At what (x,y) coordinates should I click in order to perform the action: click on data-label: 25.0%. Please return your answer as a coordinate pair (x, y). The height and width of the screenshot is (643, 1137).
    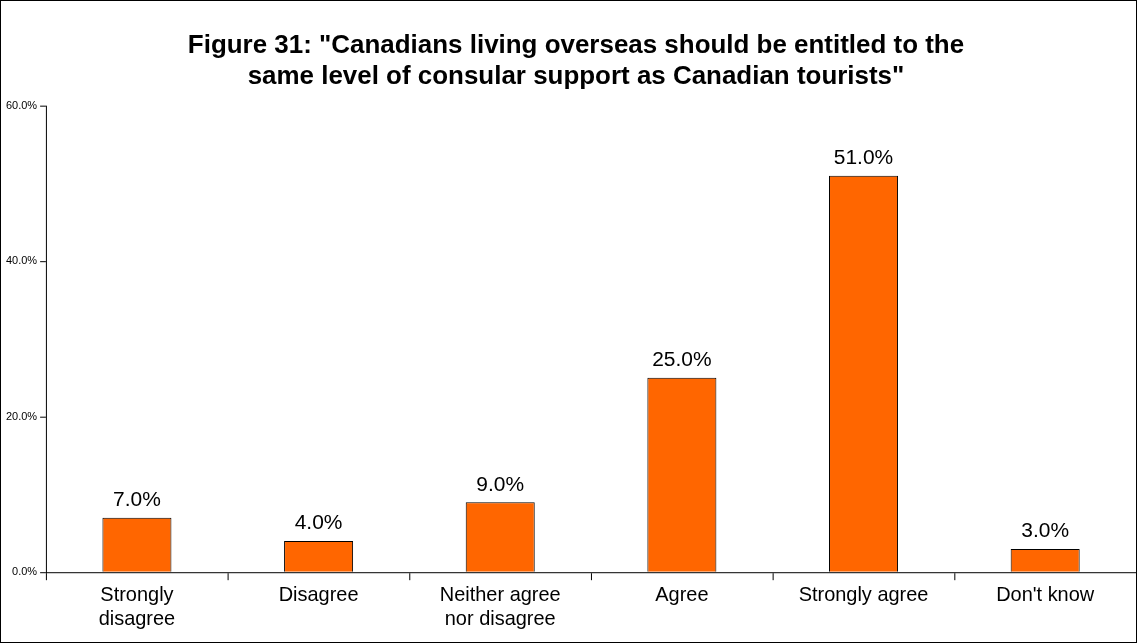
    Looking at the image, I should click on (682, 359).